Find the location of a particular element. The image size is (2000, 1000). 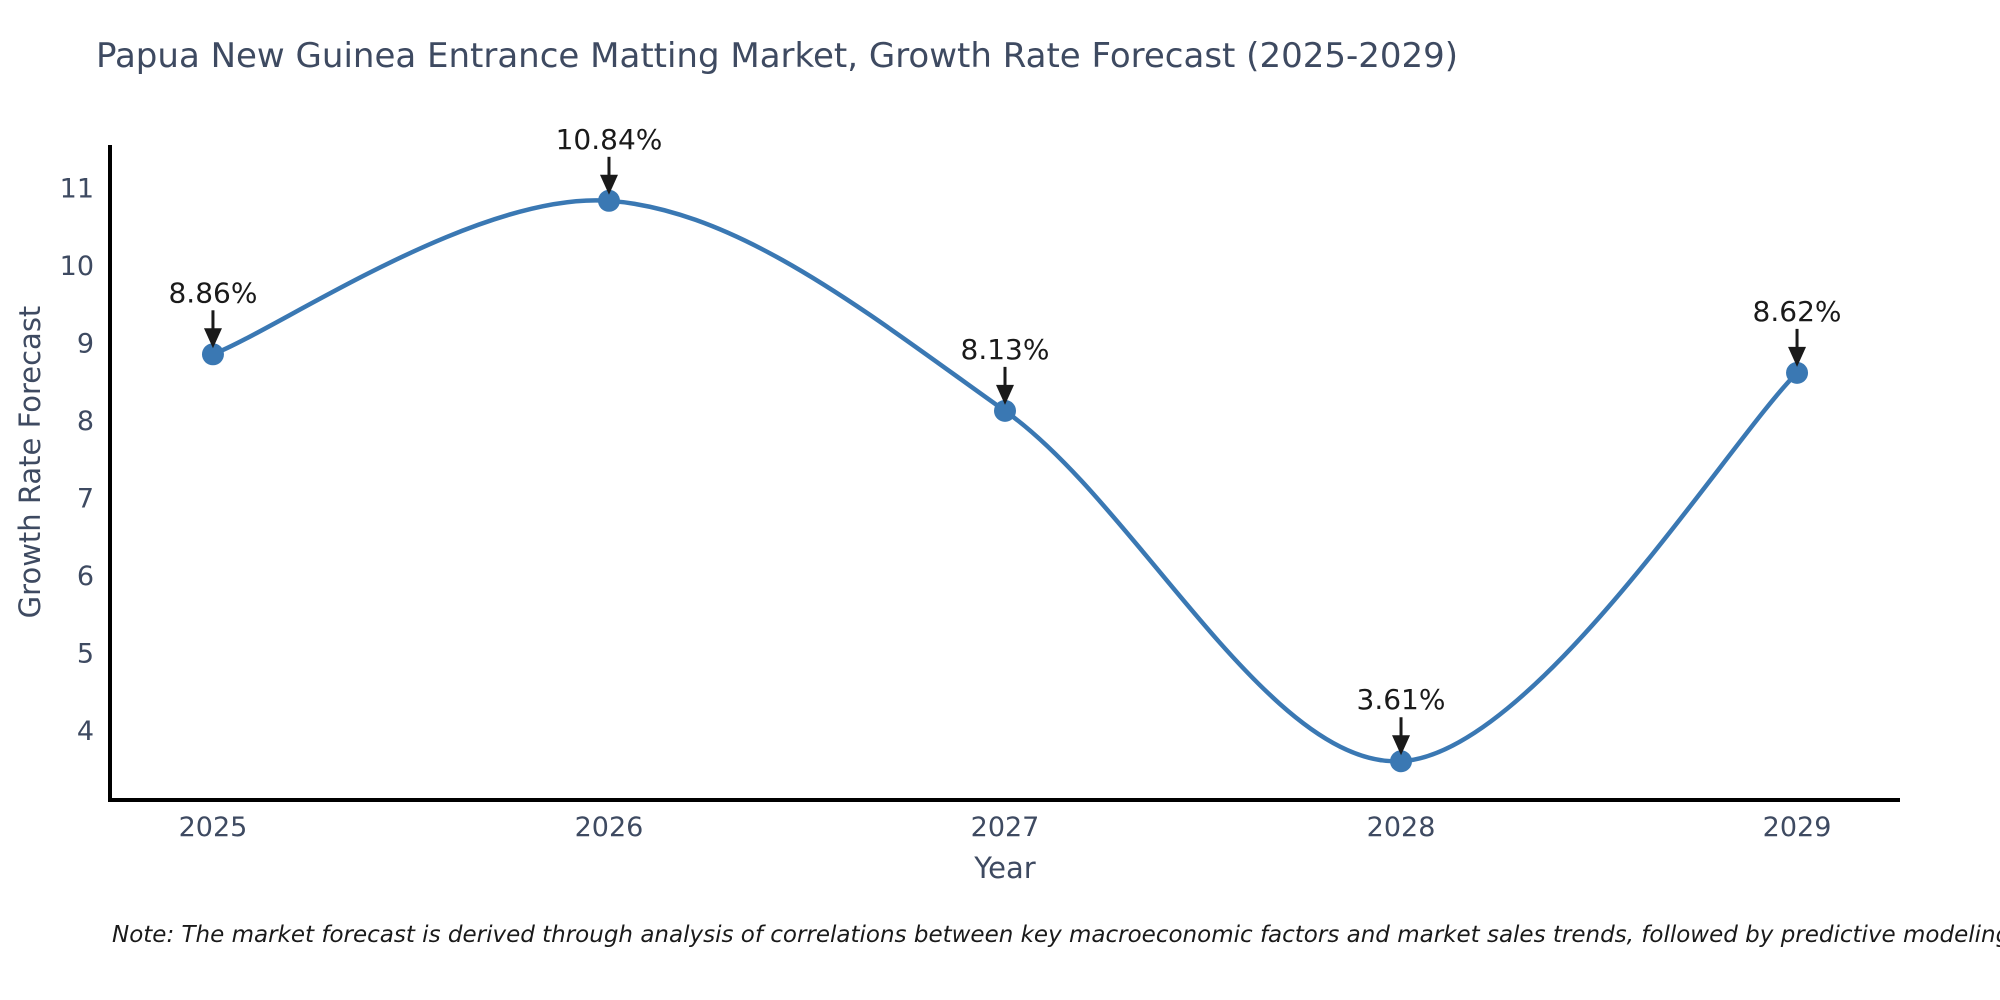

x-tick-label: 2025 is located at coordinates (213, 827).